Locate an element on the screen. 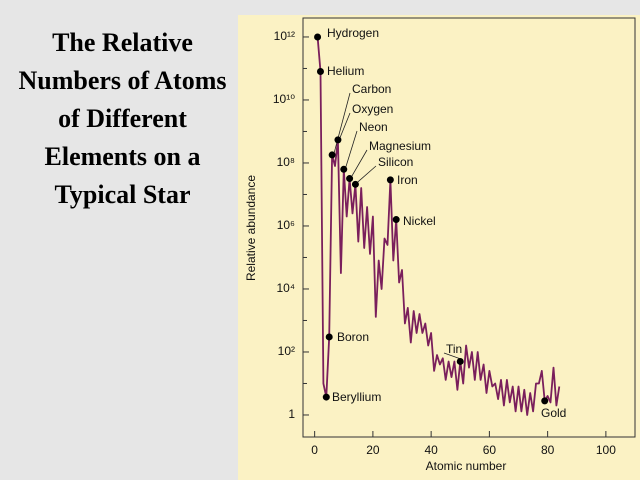 The height and width of the screenshot is (480, 640). y-tick-label: 10⁶ is located at coordinates (286, 225).